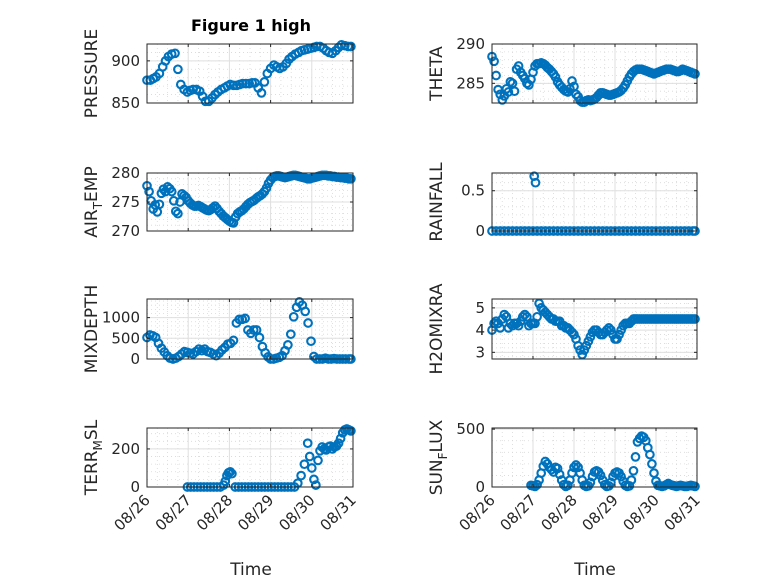  What do you see at coordinates (125, 61) in the screenshot?
I see `y-tick-label: 900` at bounding box center [125, 61].